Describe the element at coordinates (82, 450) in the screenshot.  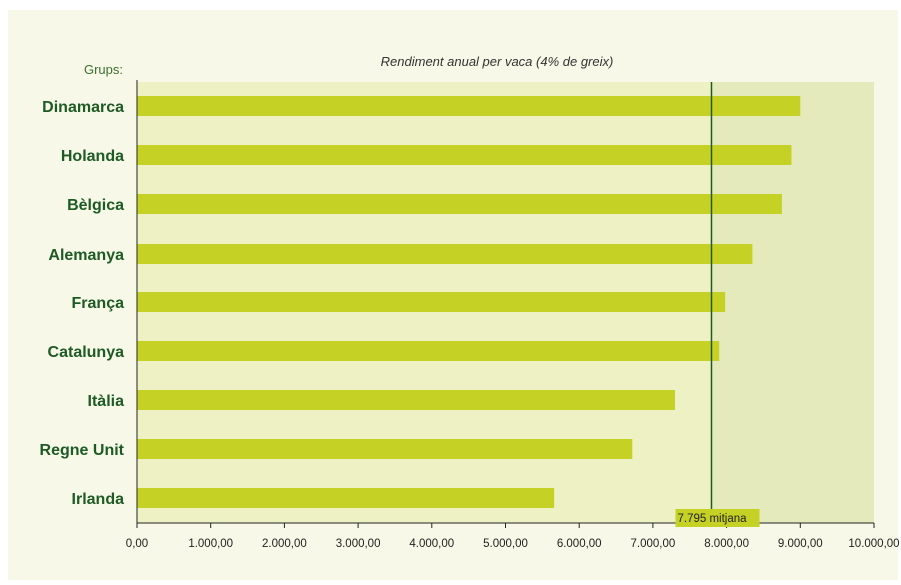
I see `category-label: Regne Unit` at that location.